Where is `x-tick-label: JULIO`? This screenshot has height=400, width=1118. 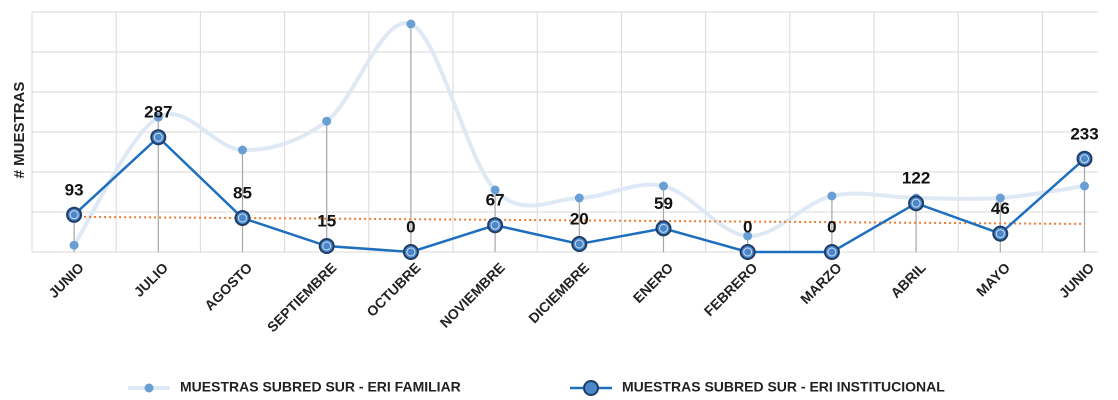 x-tick-label: JULIO is located at coordinates (151, 279).